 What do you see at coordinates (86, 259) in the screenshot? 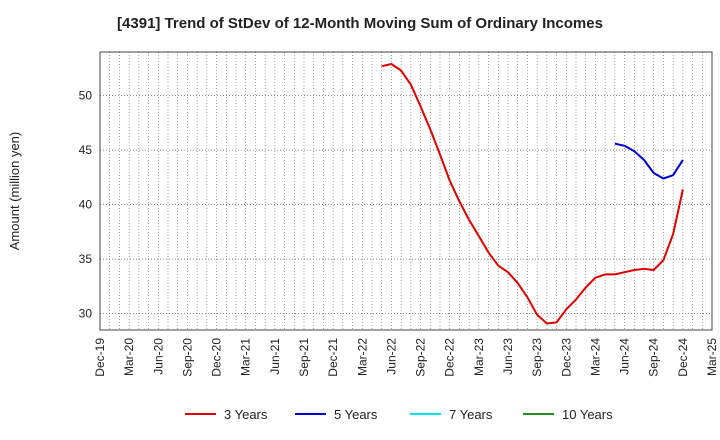
I see `y-tick-label: 35` at bounding box center [86, 259].